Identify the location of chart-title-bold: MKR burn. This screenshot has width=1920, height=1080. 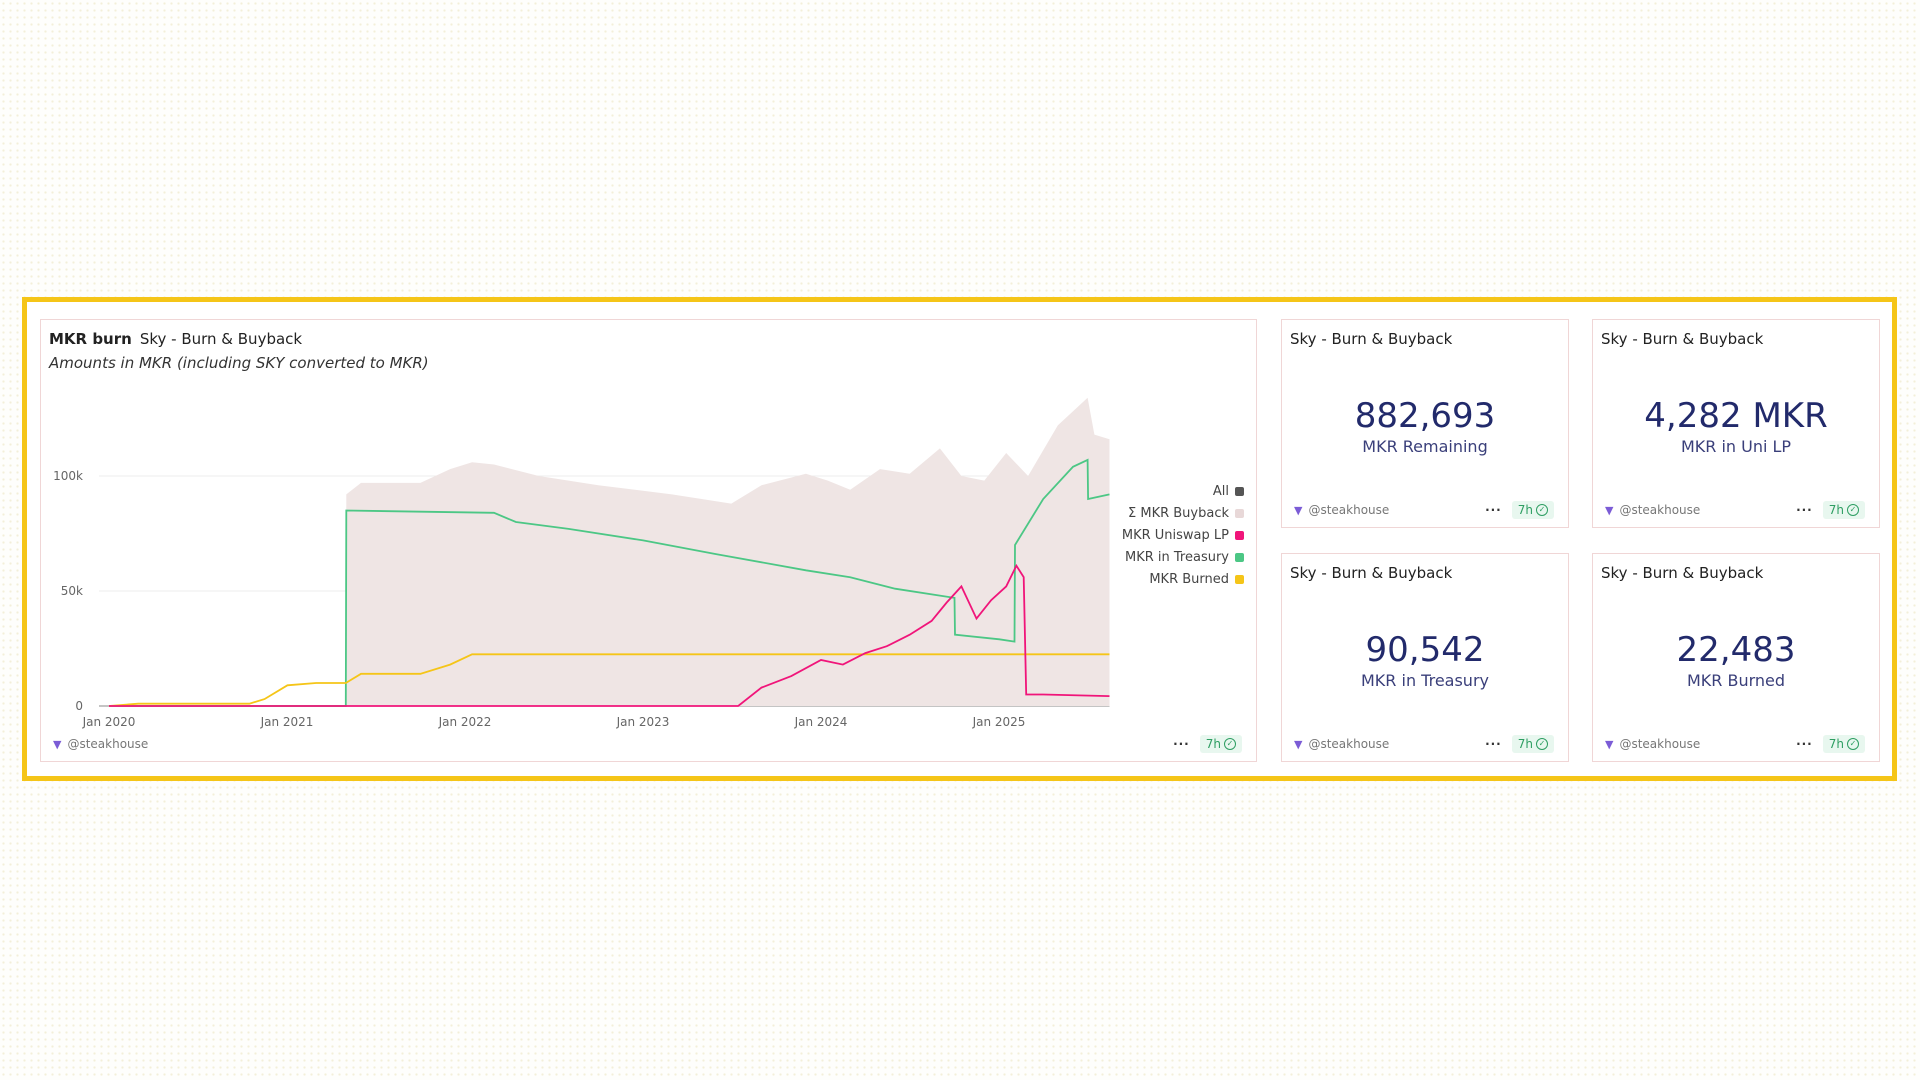
(90, 339).